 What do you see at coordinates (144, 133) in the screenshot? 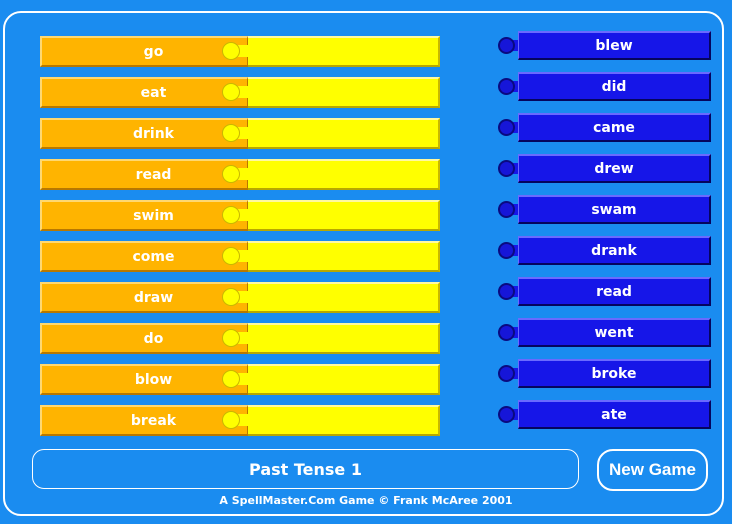
I see `base-word-piece: drink` at bounding box center [144, 133].